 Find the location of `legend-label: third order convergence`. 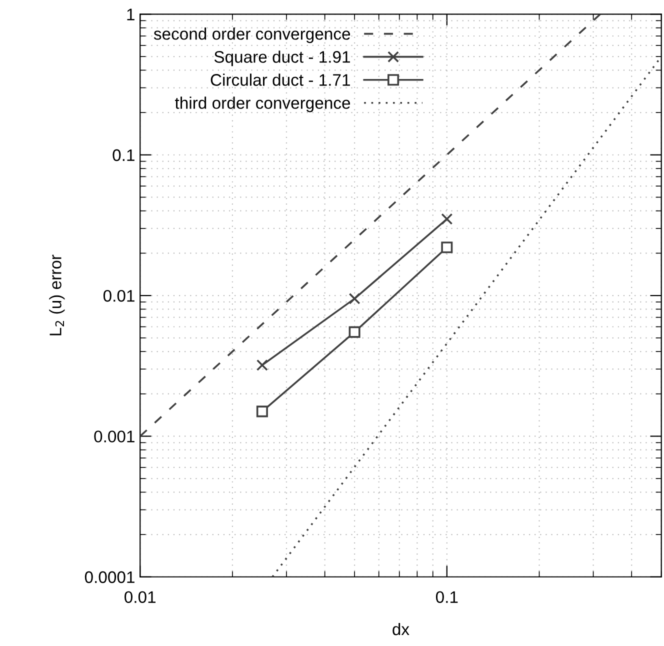

legend-label: third order convergence is located at coordinates (262, 104).